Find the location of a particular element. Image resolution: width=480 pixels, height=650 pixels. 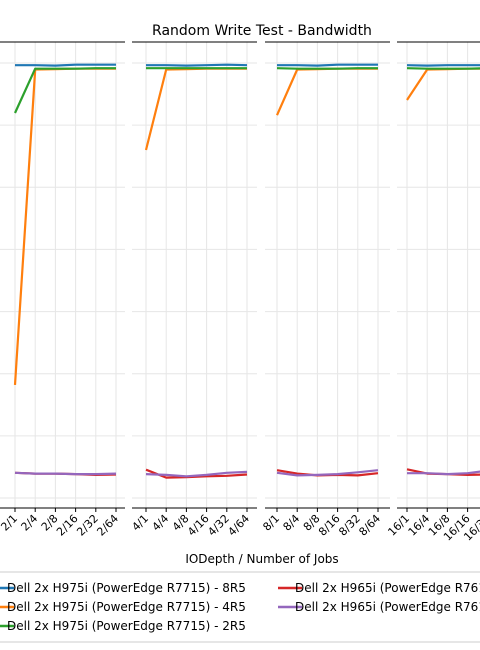

legend-label: Dell 2x H975i (PowerEdge R7715) - 4R5 is located at coordinates (126, 607).